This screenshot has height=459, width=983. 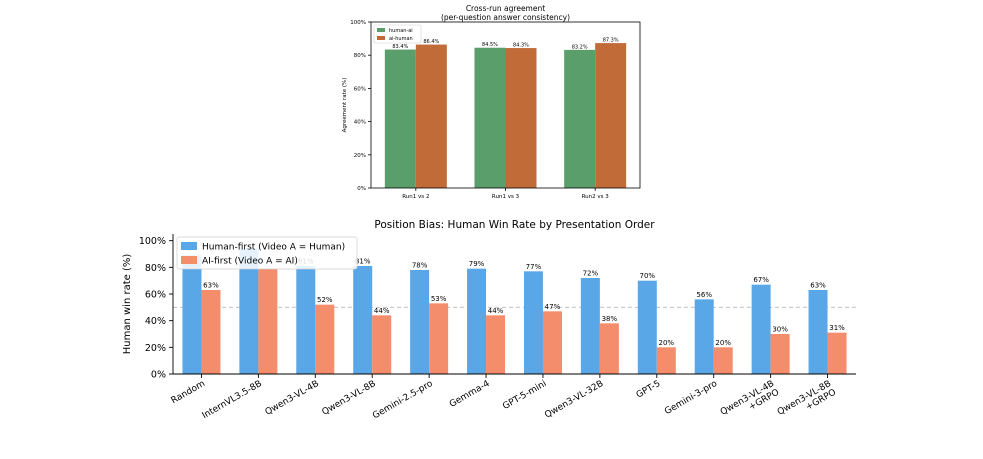 What do you see at coordinates (490, 45) in the screenshot?
I see `bar-value-label: 84.5%` at bounding box center [490, 45].